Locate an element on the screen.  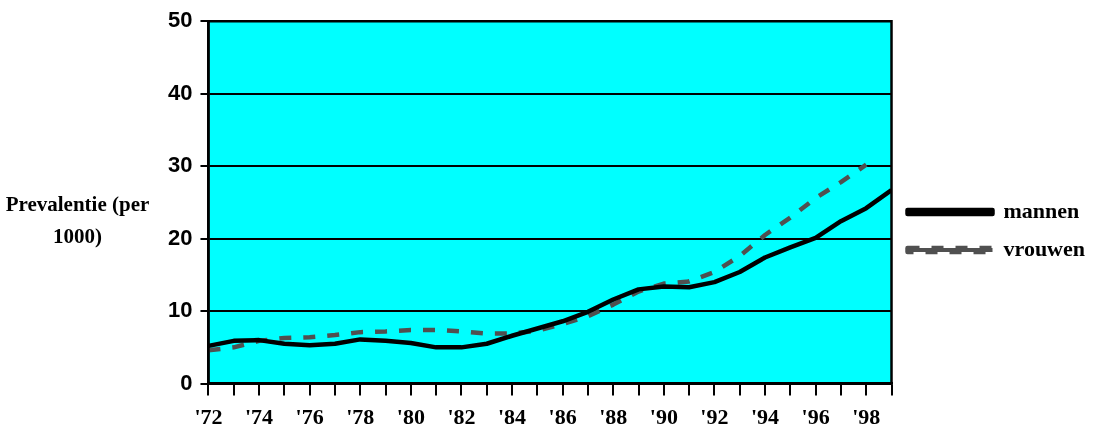
y-tick-label: 50 is located at coordinates (180, 20).